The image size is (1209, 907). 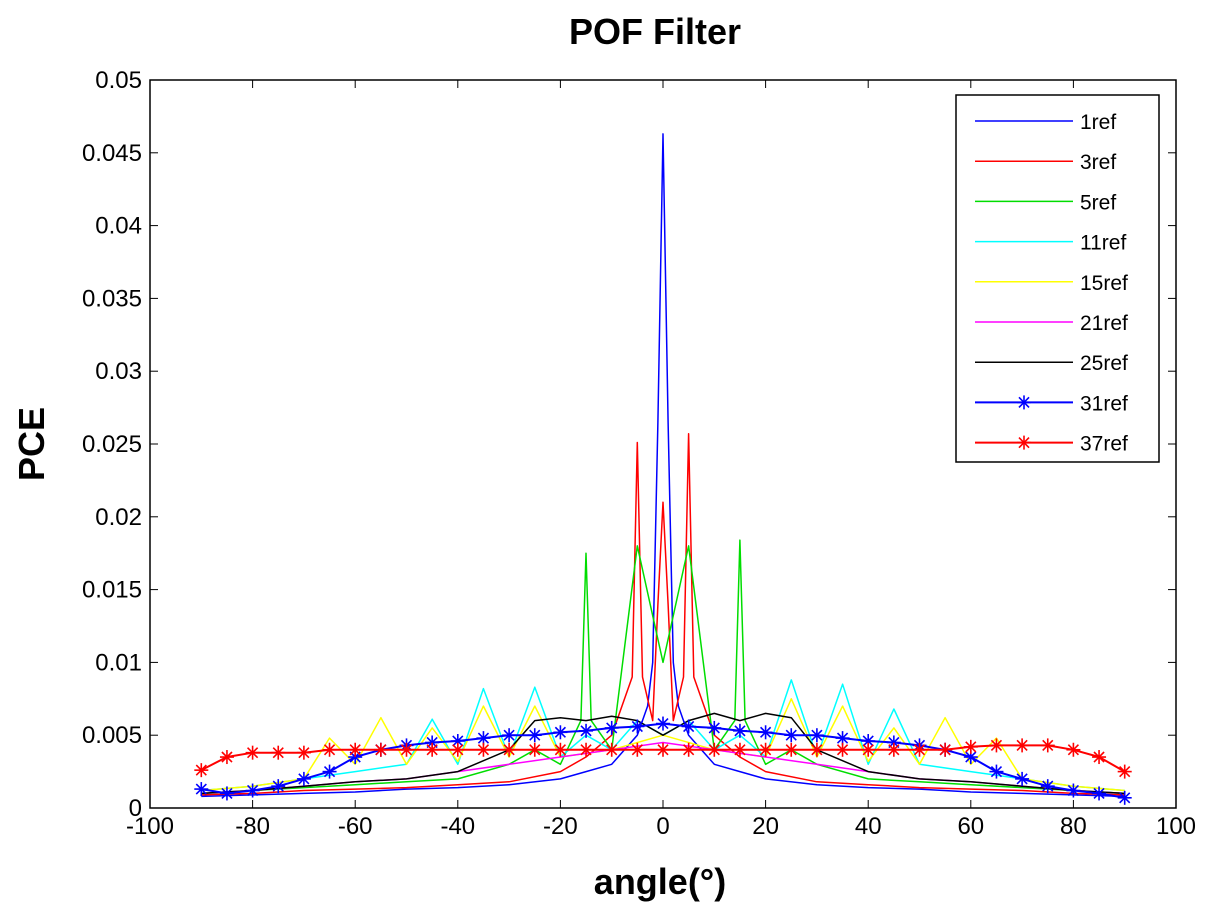 I want to click on x-tick-label: 40, so click(x=868, y=826).